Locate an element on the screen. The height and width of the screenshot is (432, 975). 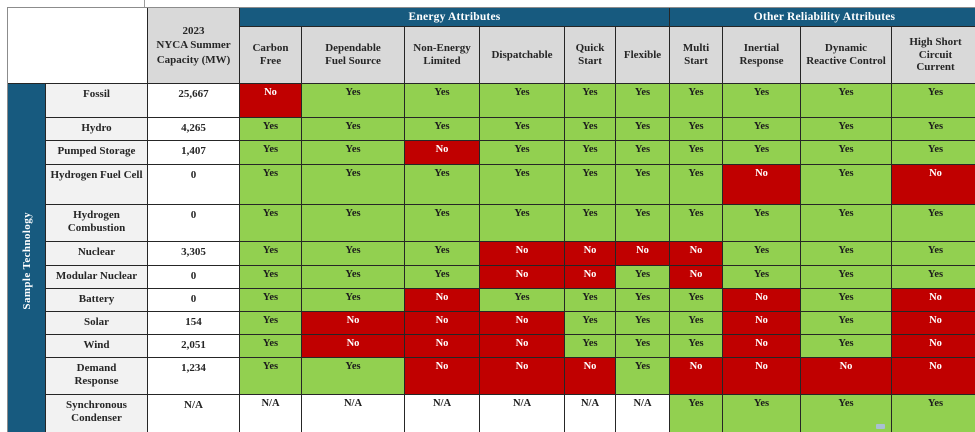
cell-nuclear-multi-start: No is located at coordinates (696, 253).